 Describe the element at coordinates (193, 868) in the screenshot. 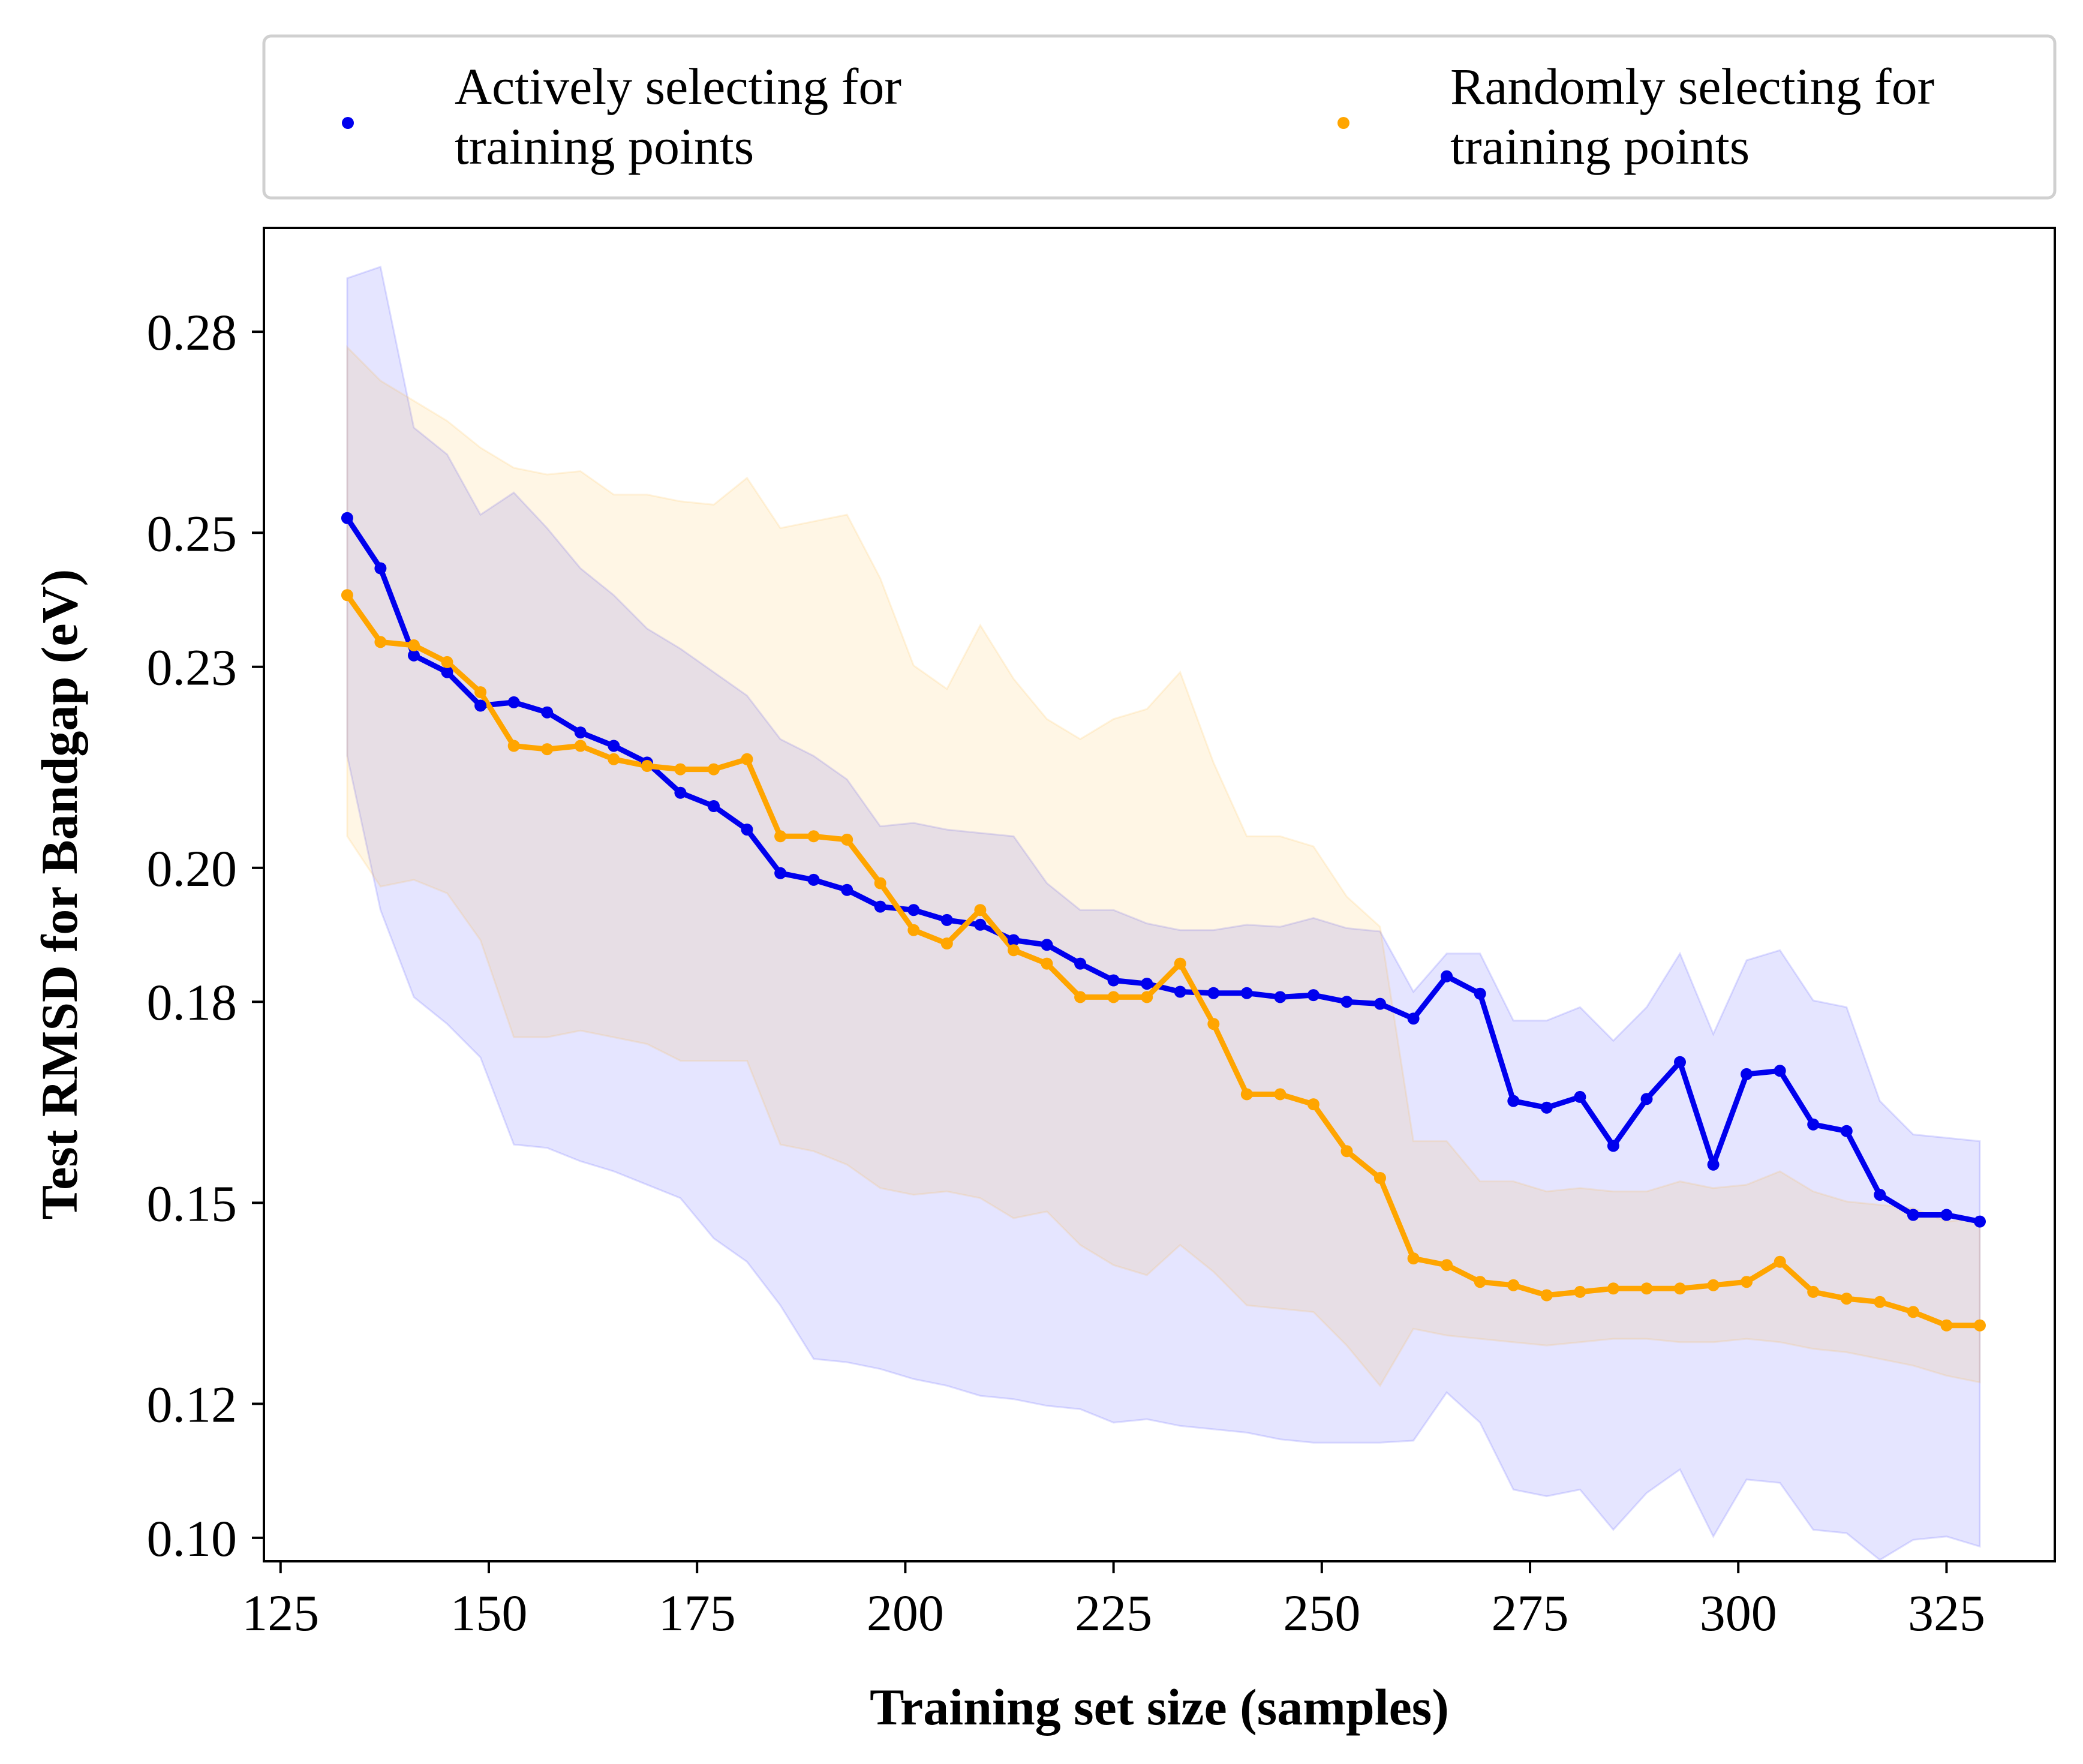

I see `y-tick-label: 0.20` at that location.